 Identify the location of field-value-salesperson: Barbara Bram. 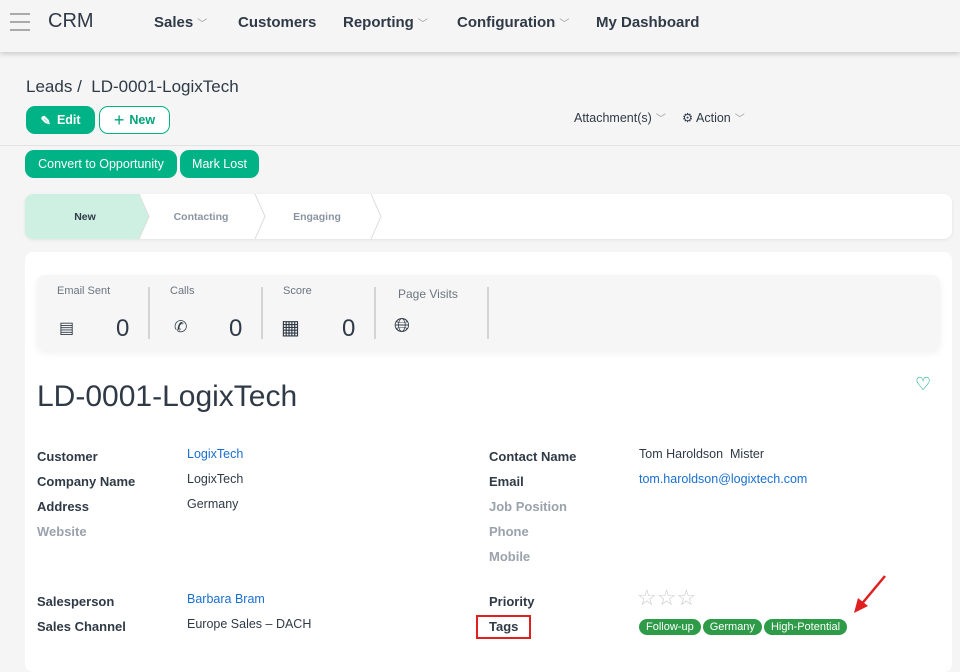
(226, 599).